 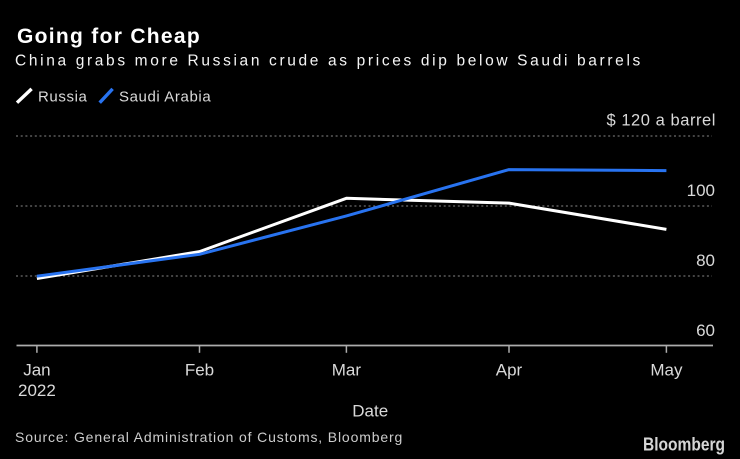 I want to click on svg-text: 80, so click(x=705, y=260).